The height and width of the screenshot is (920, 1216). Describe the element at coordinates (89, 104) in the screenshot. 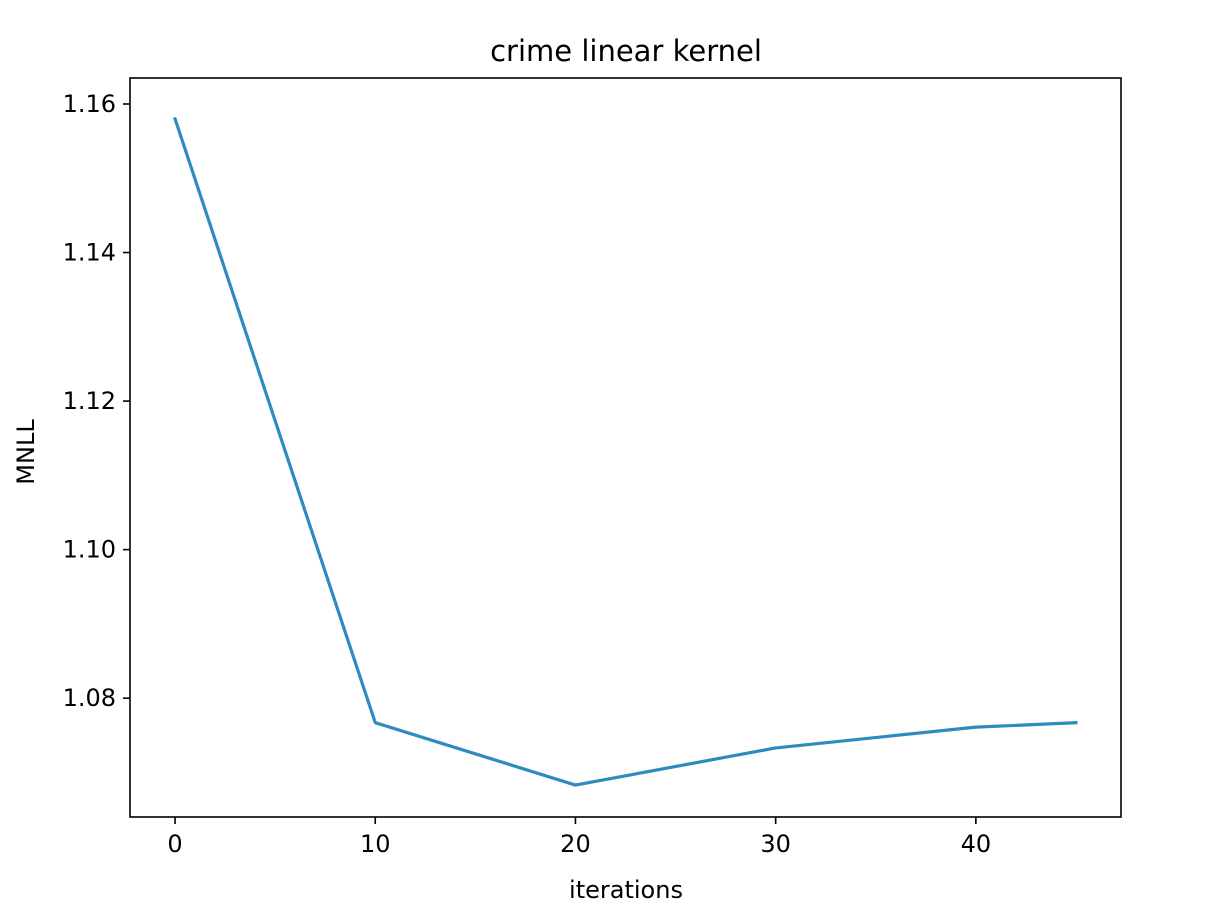

I see `y-tick-label: 1.16` at that location.